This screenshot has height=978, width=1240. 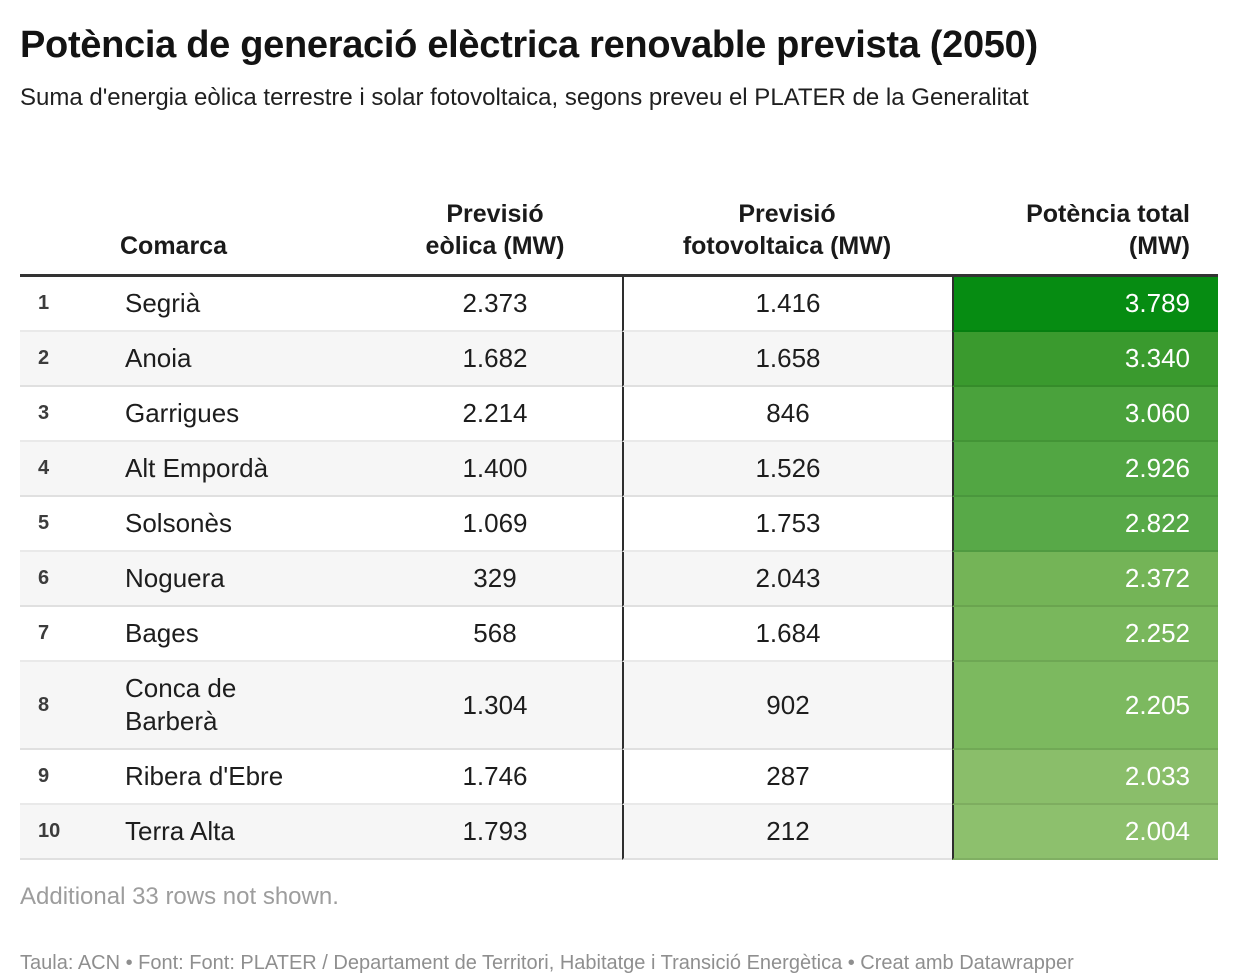 I want to click on header-rank, so click(x=70, y=221).